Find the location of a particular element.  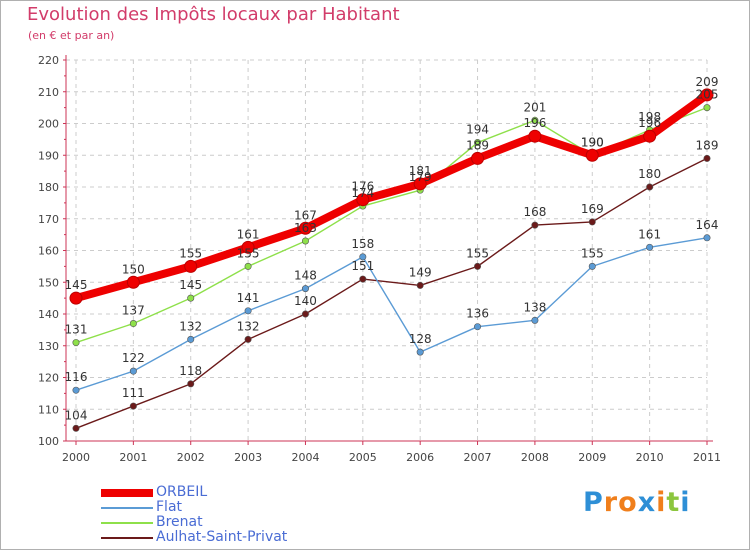

x-tick-label: 2009 is located at coordinates (592, 457).